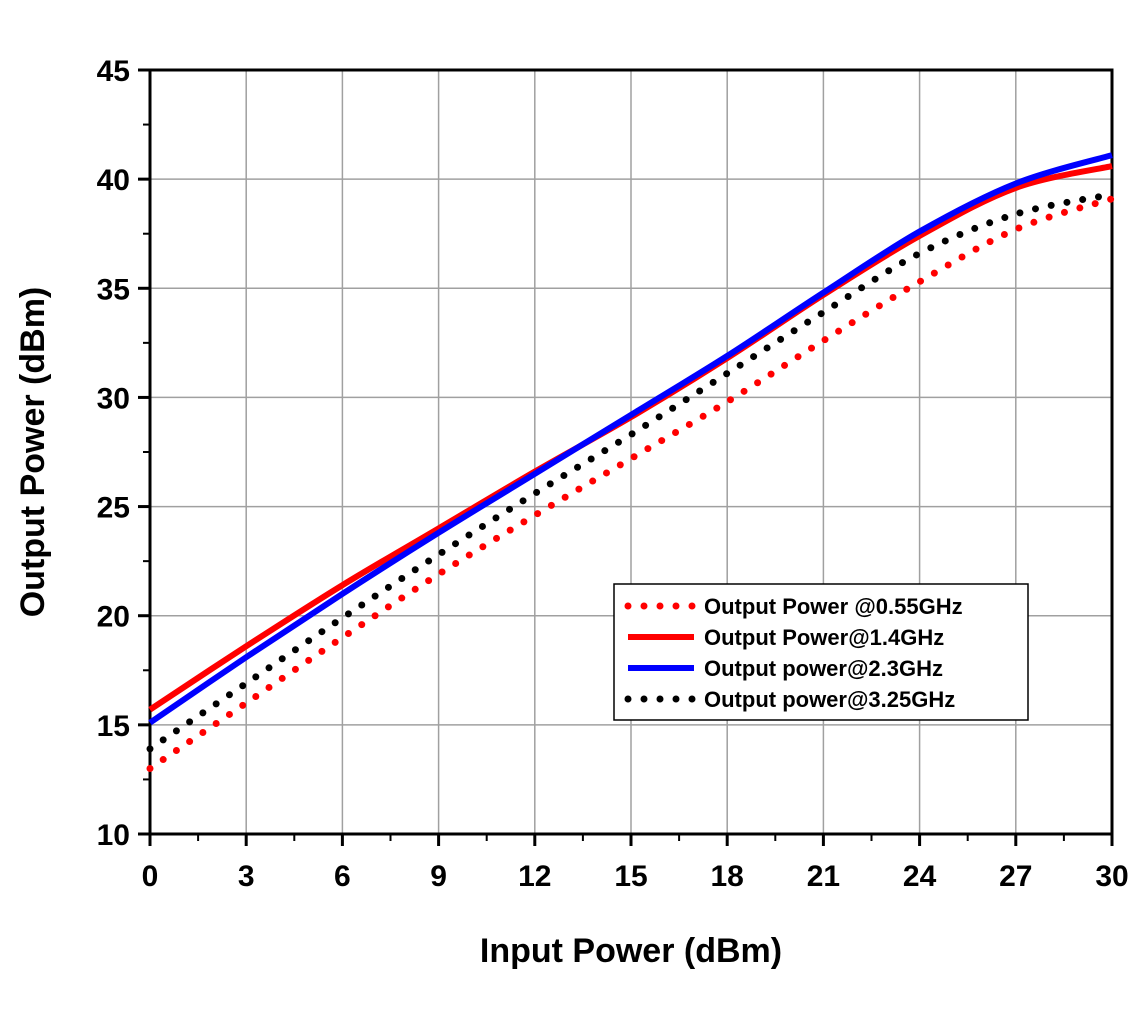  I want to click on legend-label: Output power@2.3GHz, so click(823, 668).